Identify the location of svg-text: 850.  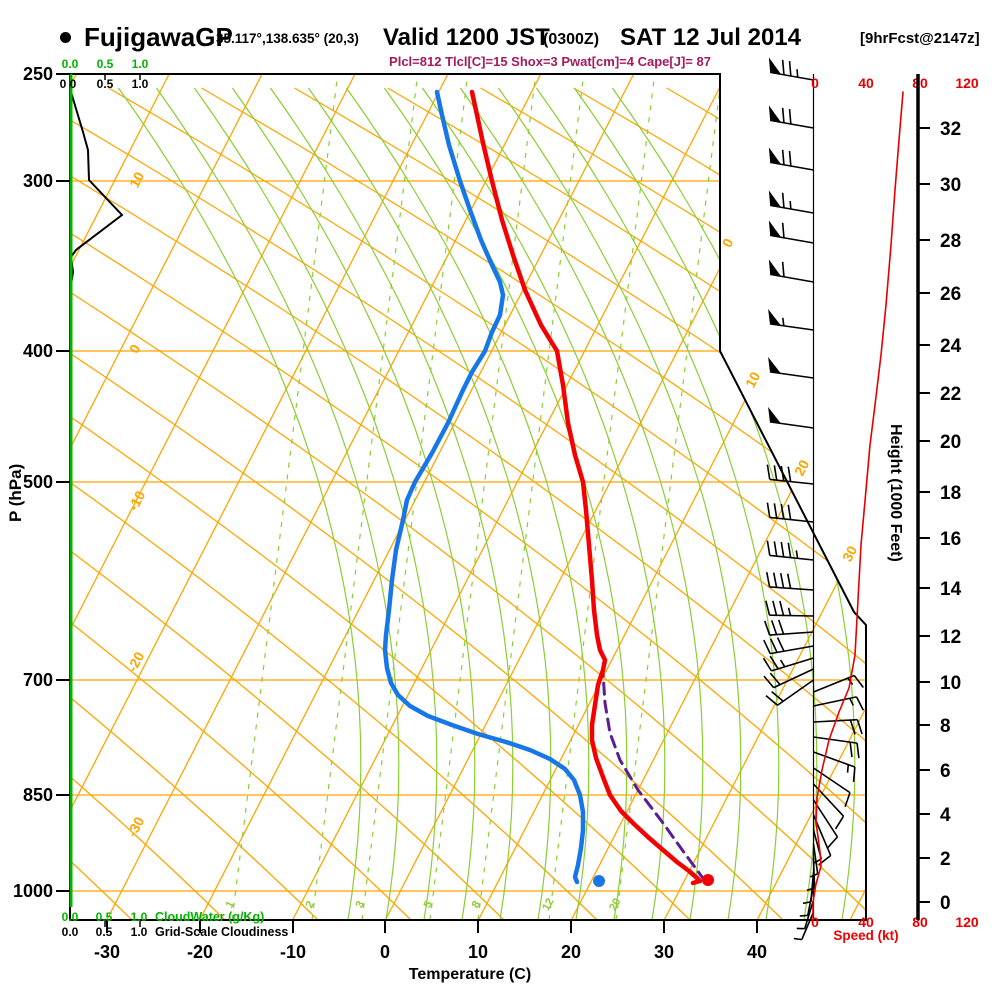
(38, 795).